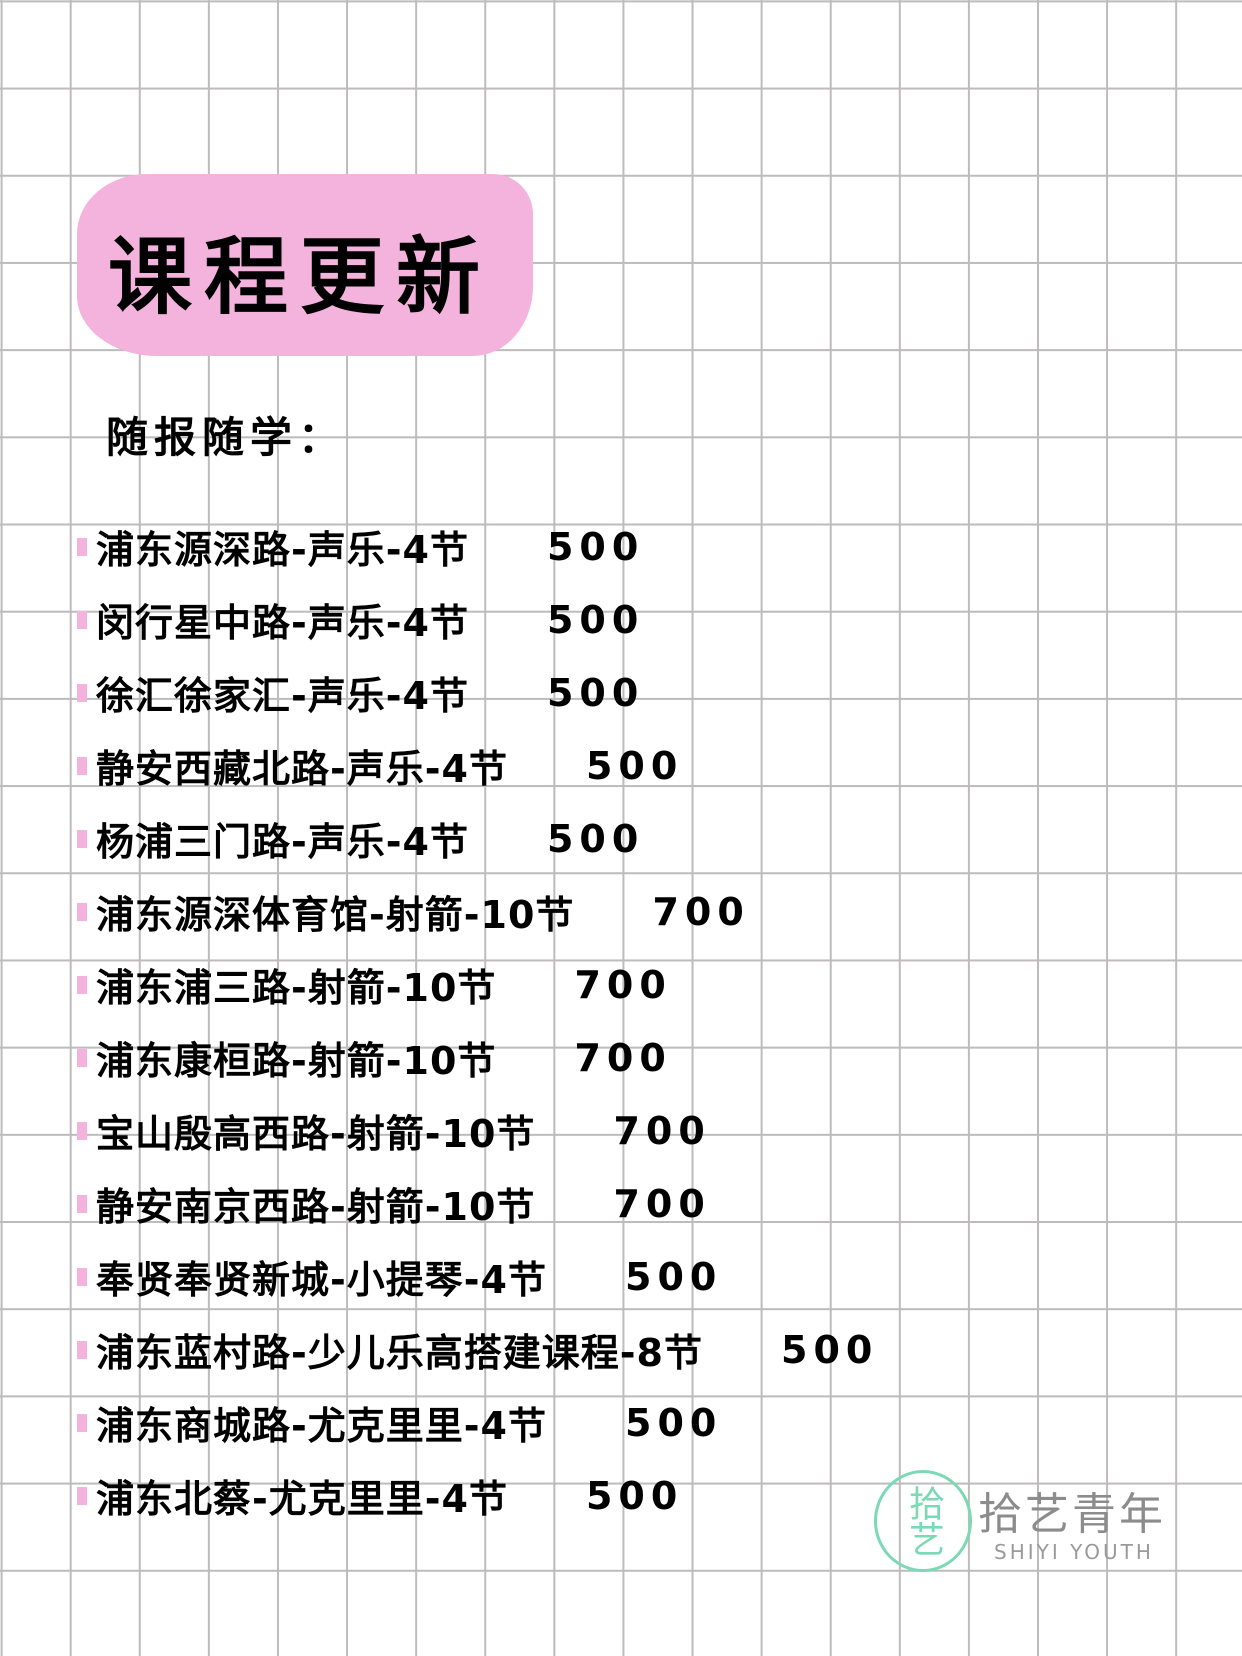  I want to click on course-item: 浦东源深路-声乐-4节 500, so click(477, 546).